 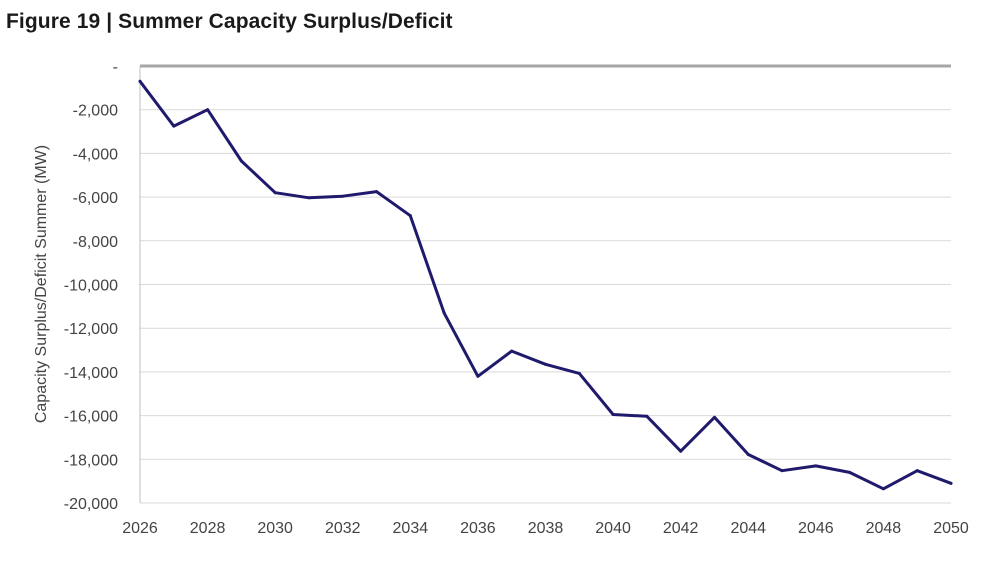 What do you see at coordinates (411, 528) in the screenshot?
I see `x-tick-label: 2034` at bounding box center [411, 528].